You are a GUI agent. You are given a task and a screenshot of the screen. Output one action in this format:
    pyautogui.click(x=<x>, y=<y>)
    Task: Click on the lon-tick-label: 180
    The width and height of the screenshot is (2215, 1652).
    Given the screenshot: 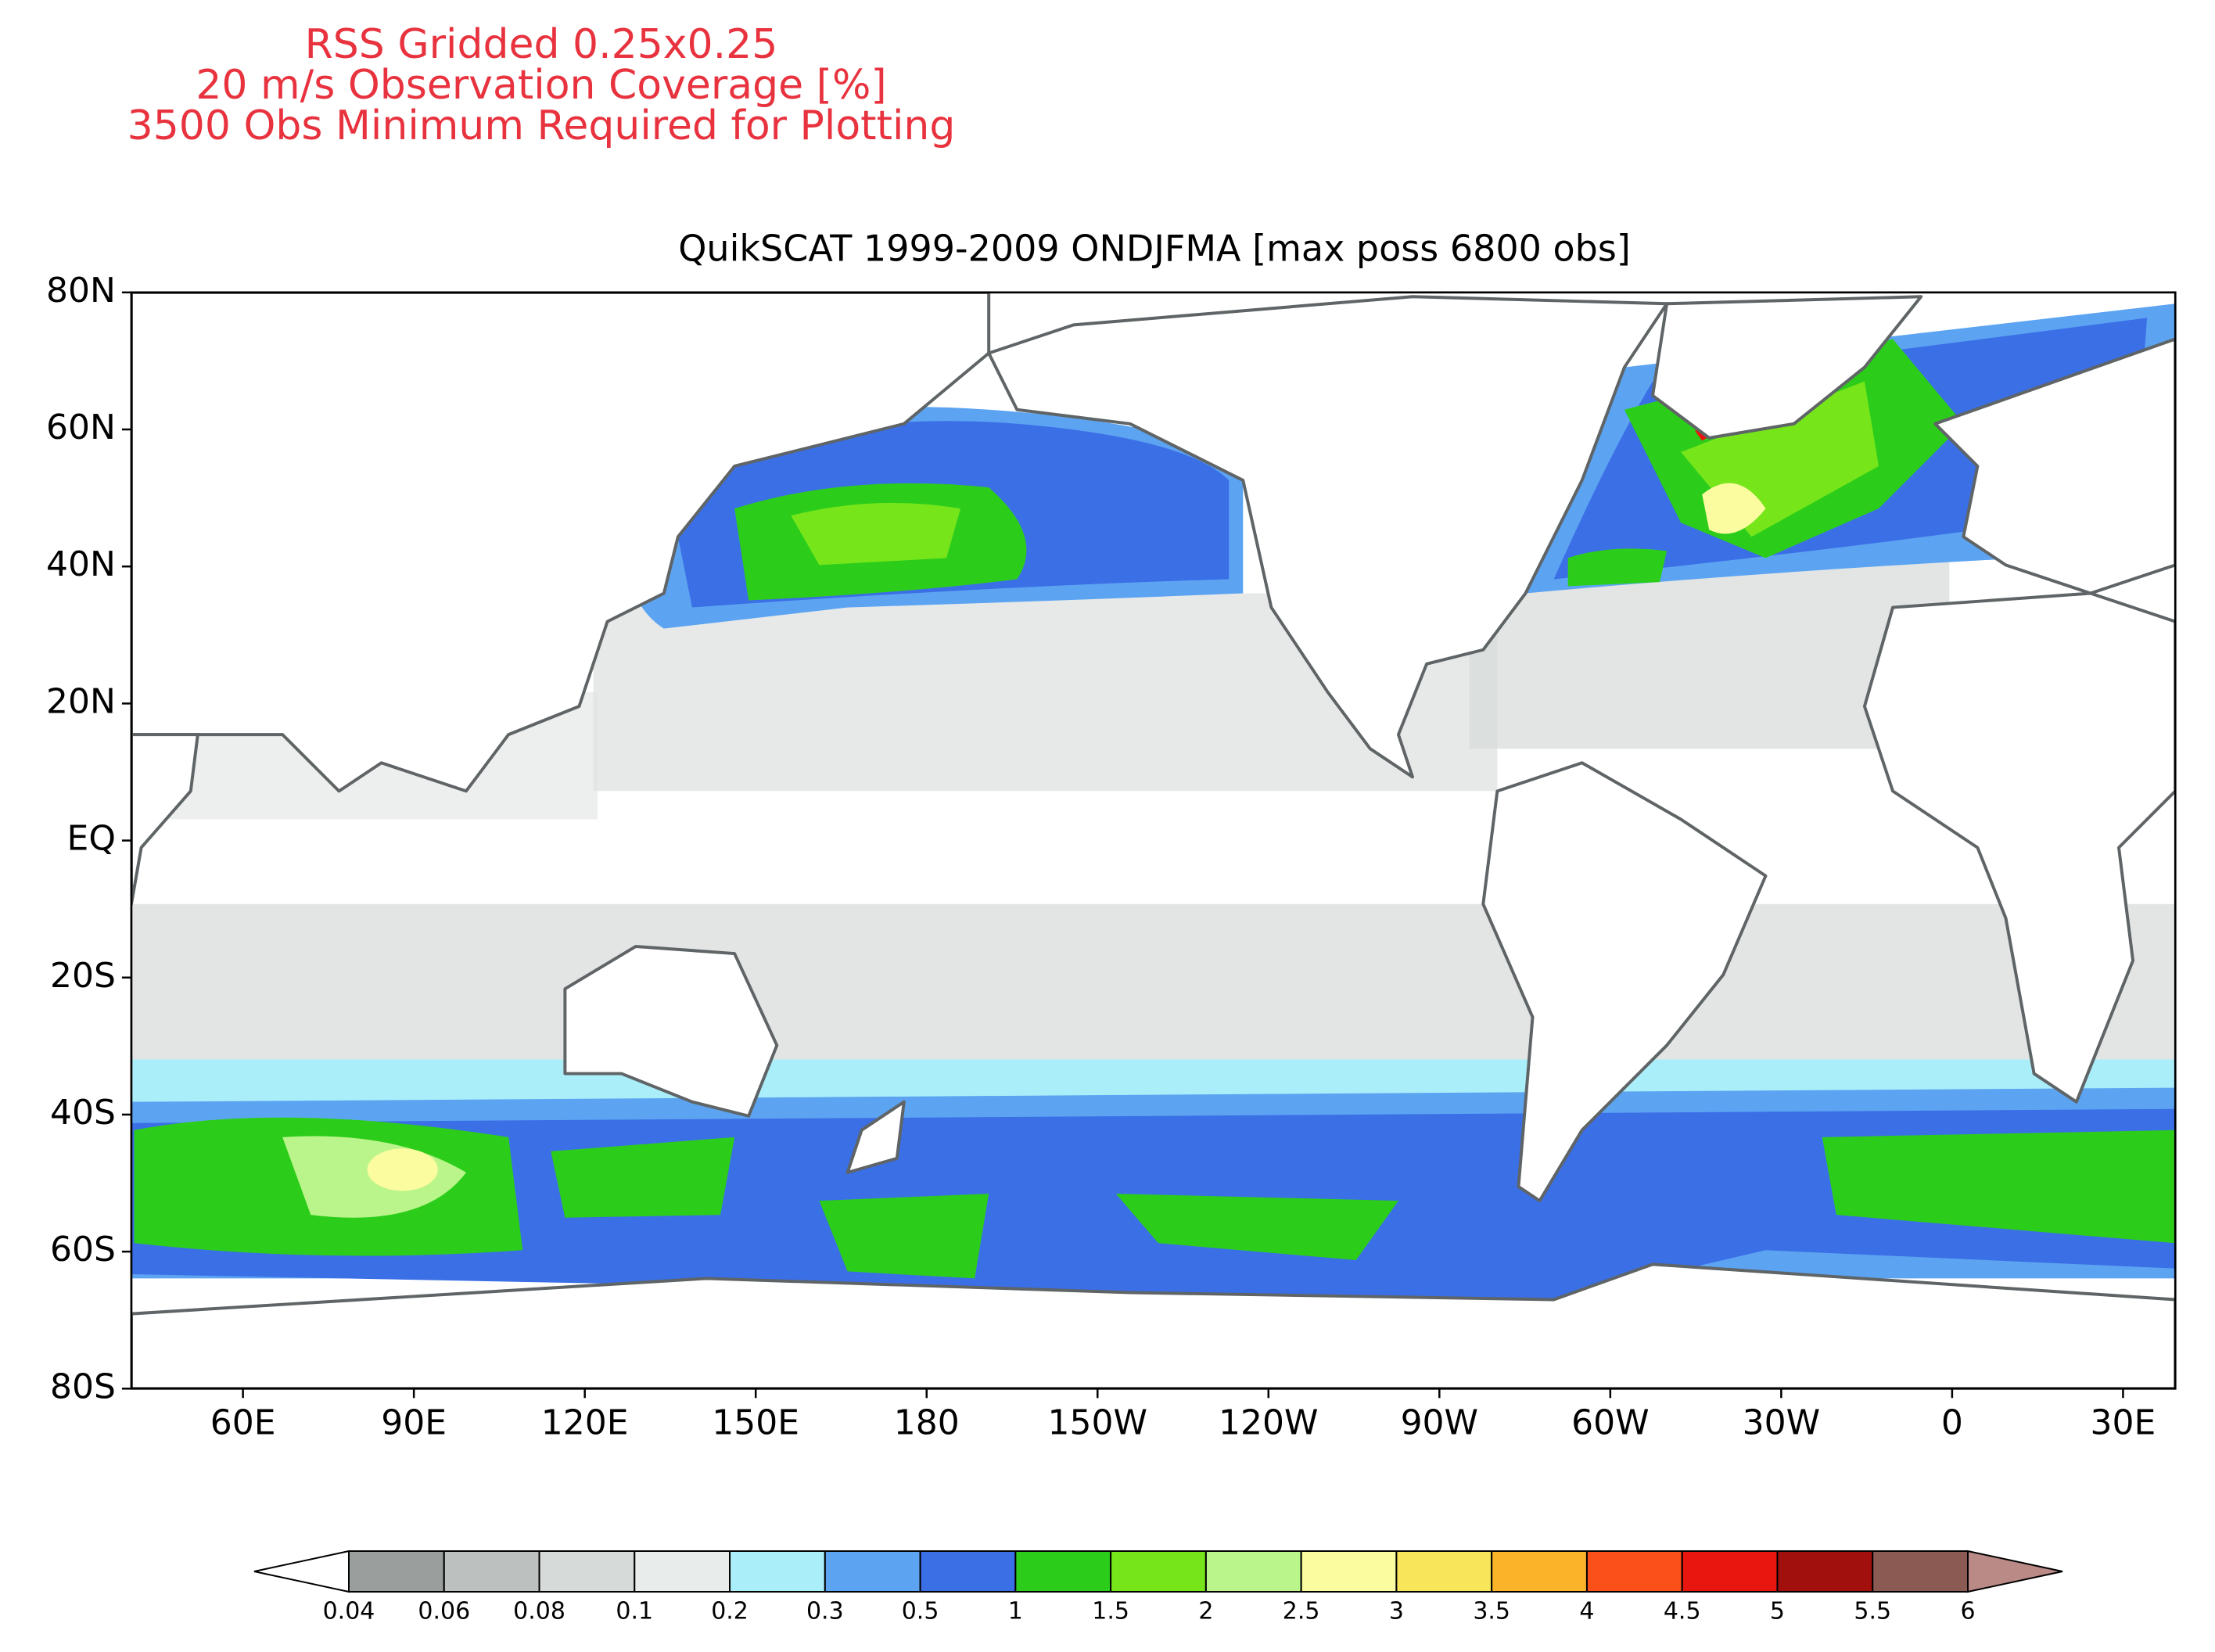 What is the action you would take?
    pyautogui.click(x=927, y=1422)
    